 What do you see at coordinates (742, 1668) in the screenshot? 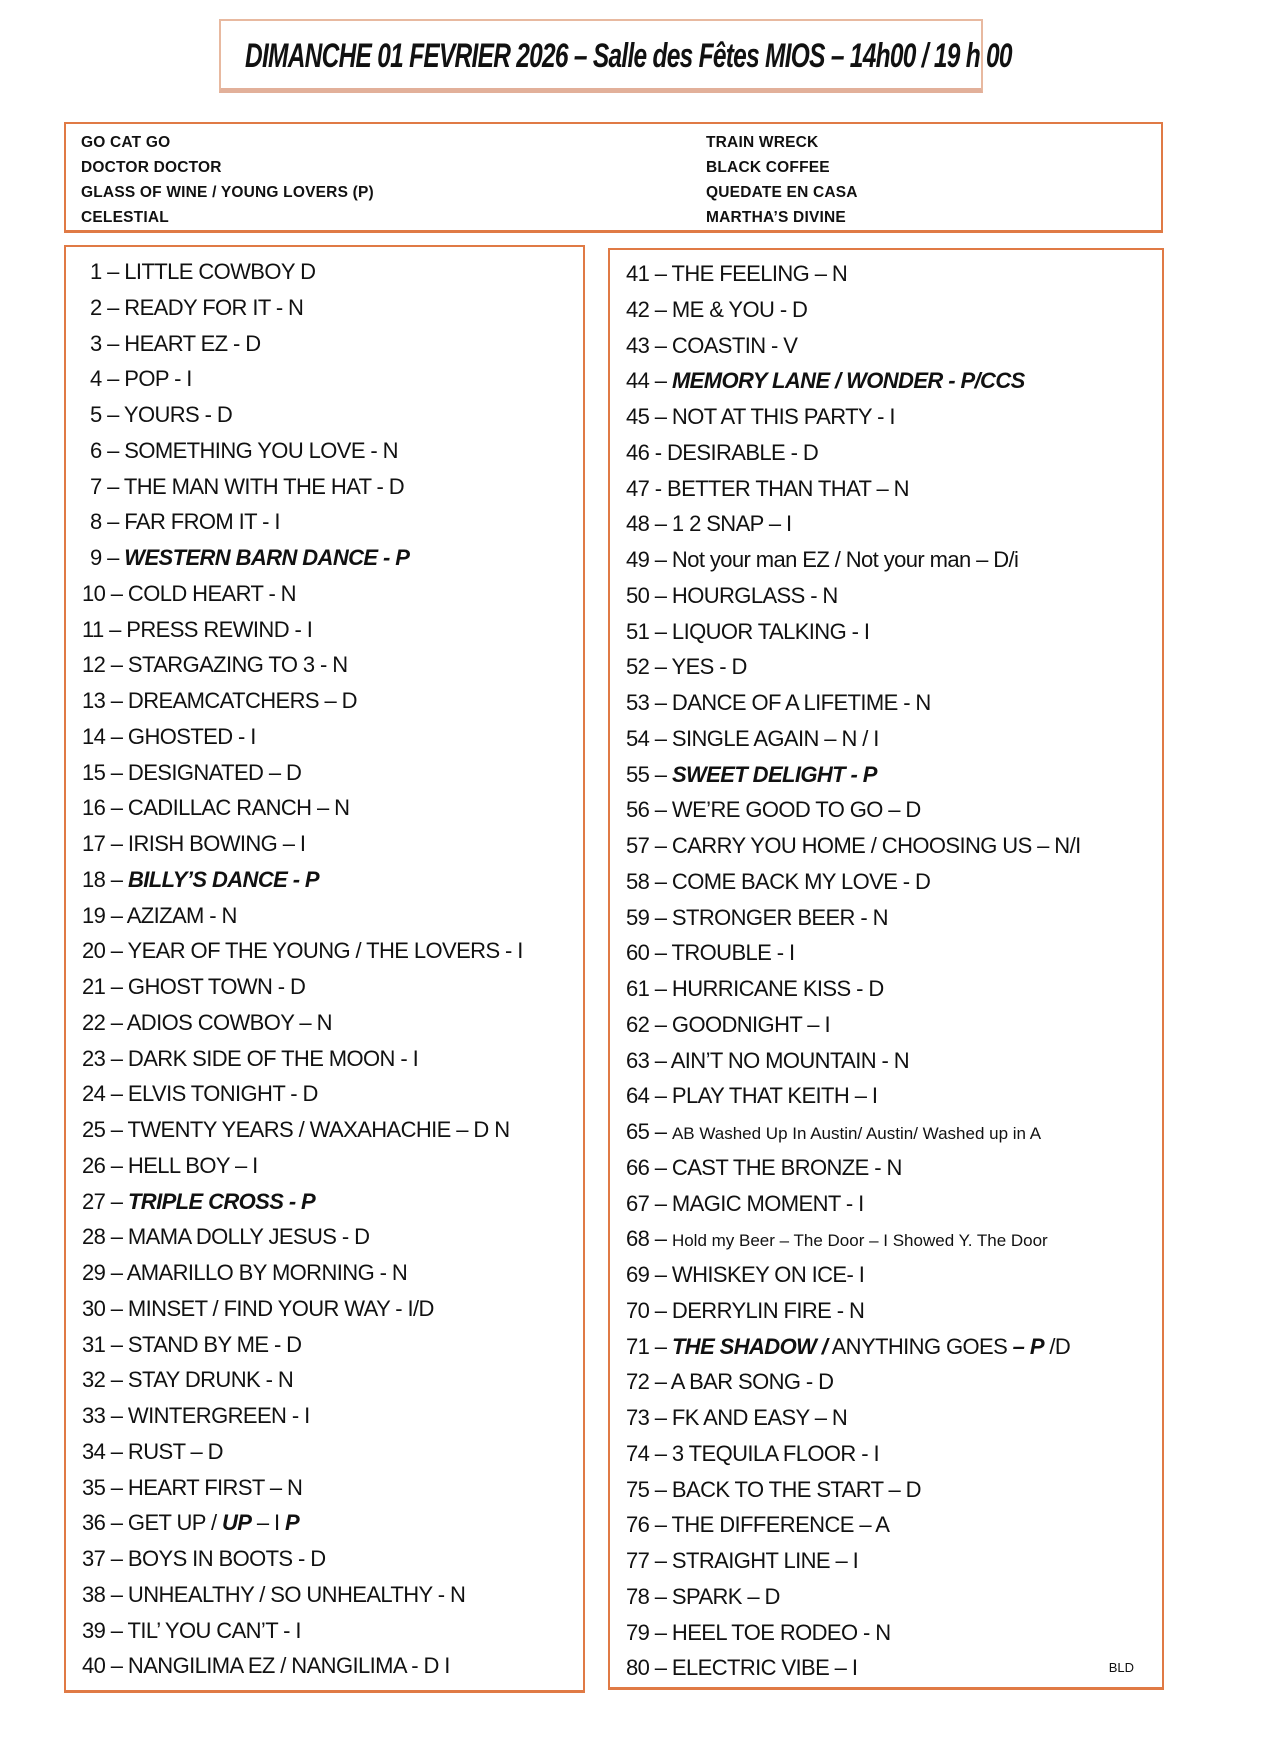
I see `dance-list-item: 80 – ELECTRIC VIBE – I` at bounding box center [742, 1668].